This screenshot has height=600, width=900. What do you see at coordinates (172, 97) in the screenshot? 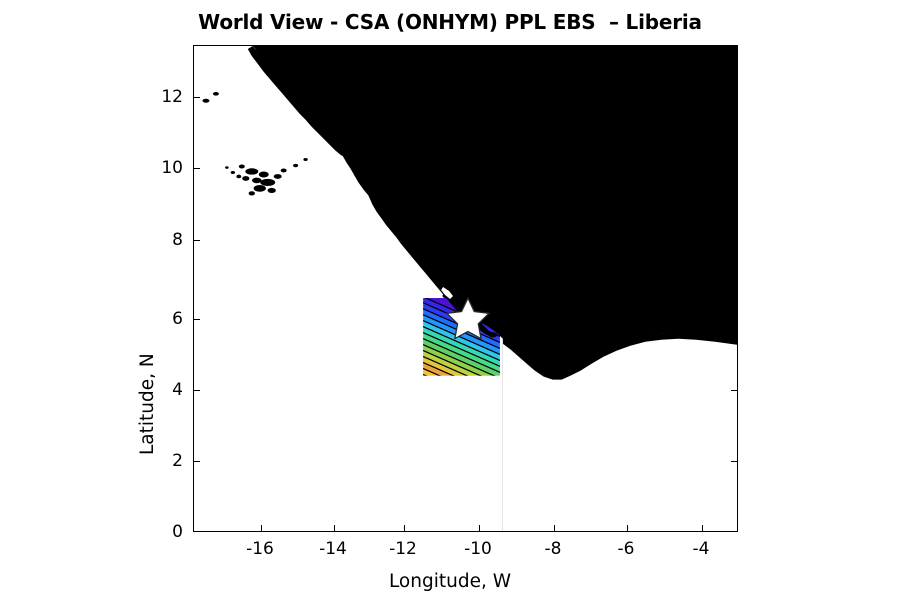
I see `ytick-label-6: 12` at bounding box center [172, 97].